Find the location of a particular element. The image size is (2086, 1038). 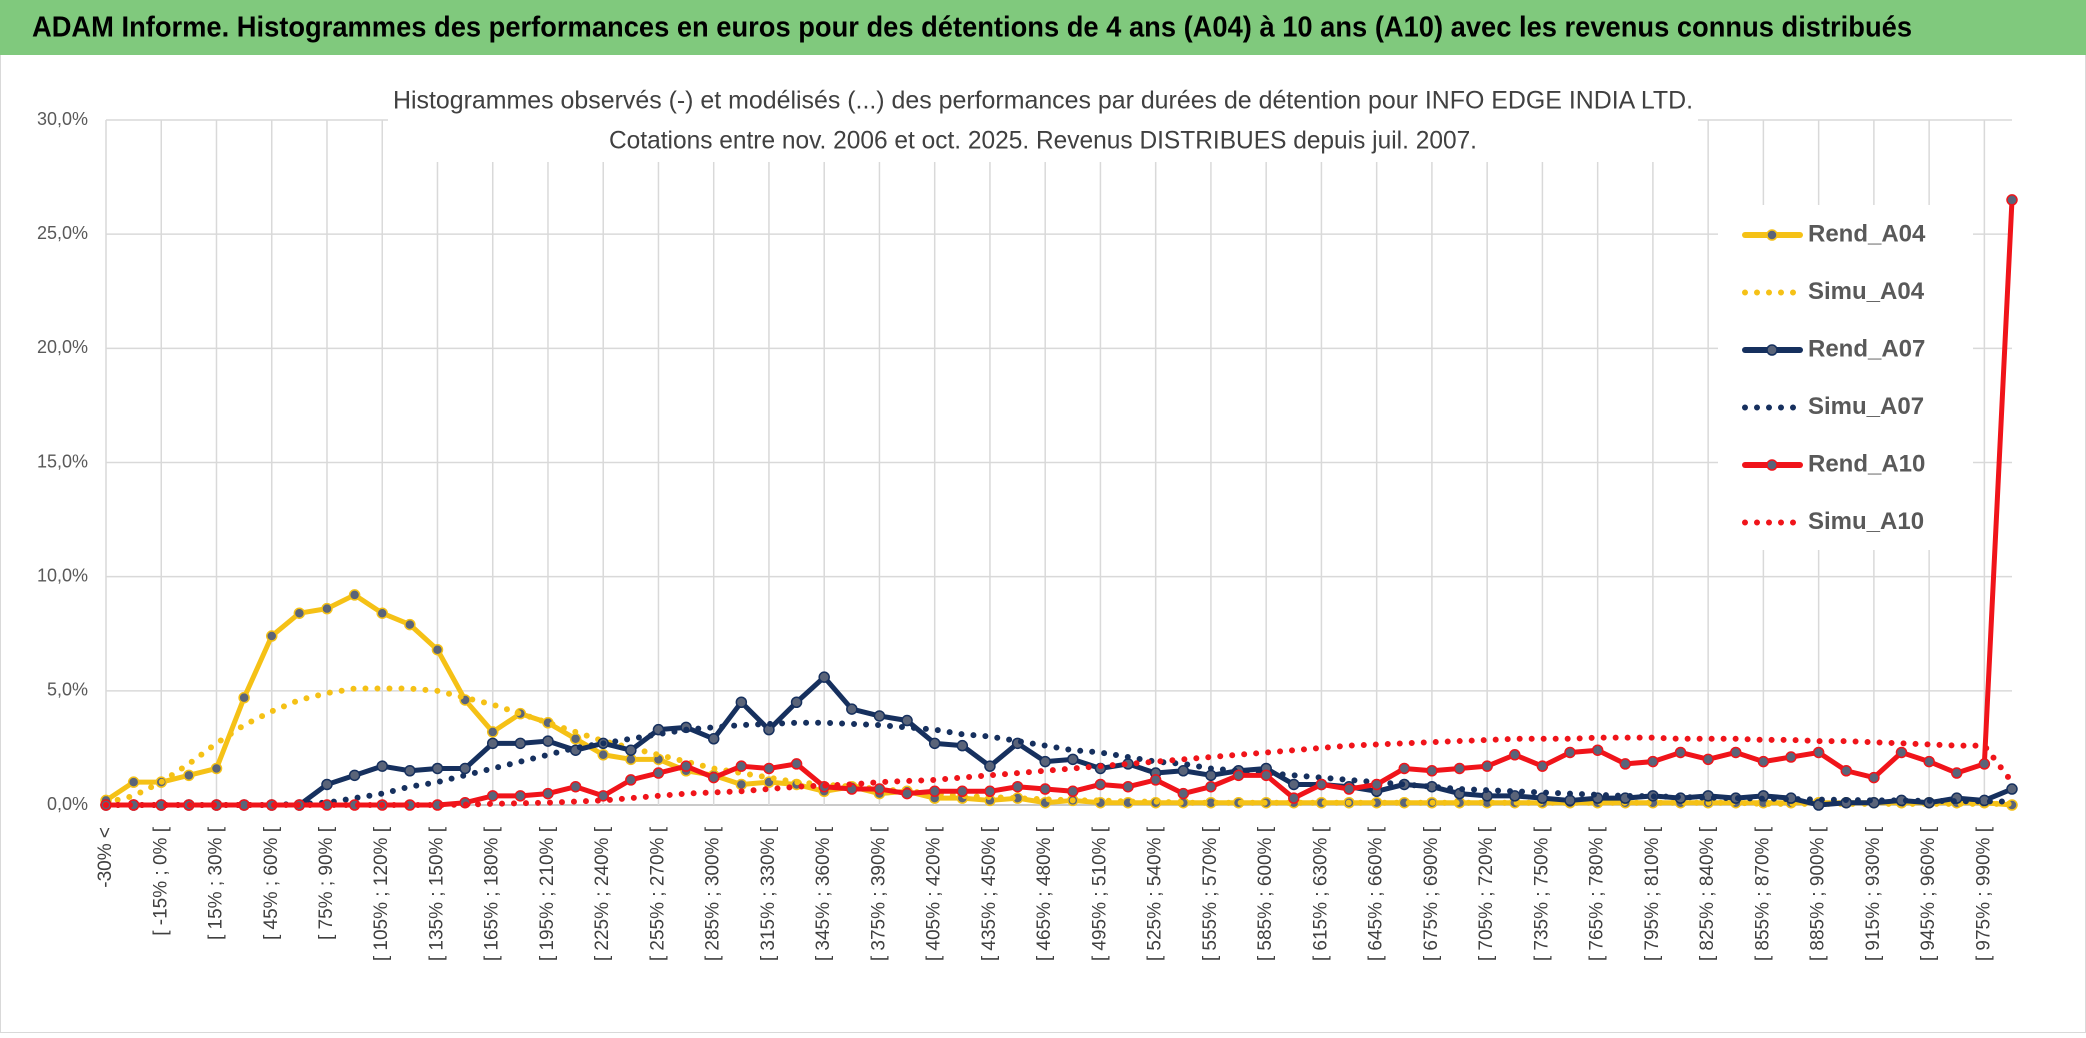

x-tick-label: [ 585% ; 600% [ is located at coordinates (1265, 893).